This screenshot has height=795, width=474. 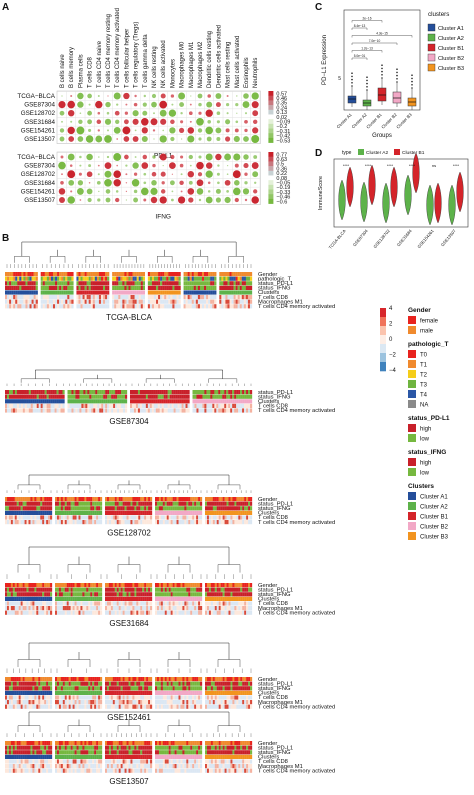 What do you see at coordinates (404, 121) in the screenshot?
I see `x-tick-label: Cluster B3` at bounding box center [404, 121].